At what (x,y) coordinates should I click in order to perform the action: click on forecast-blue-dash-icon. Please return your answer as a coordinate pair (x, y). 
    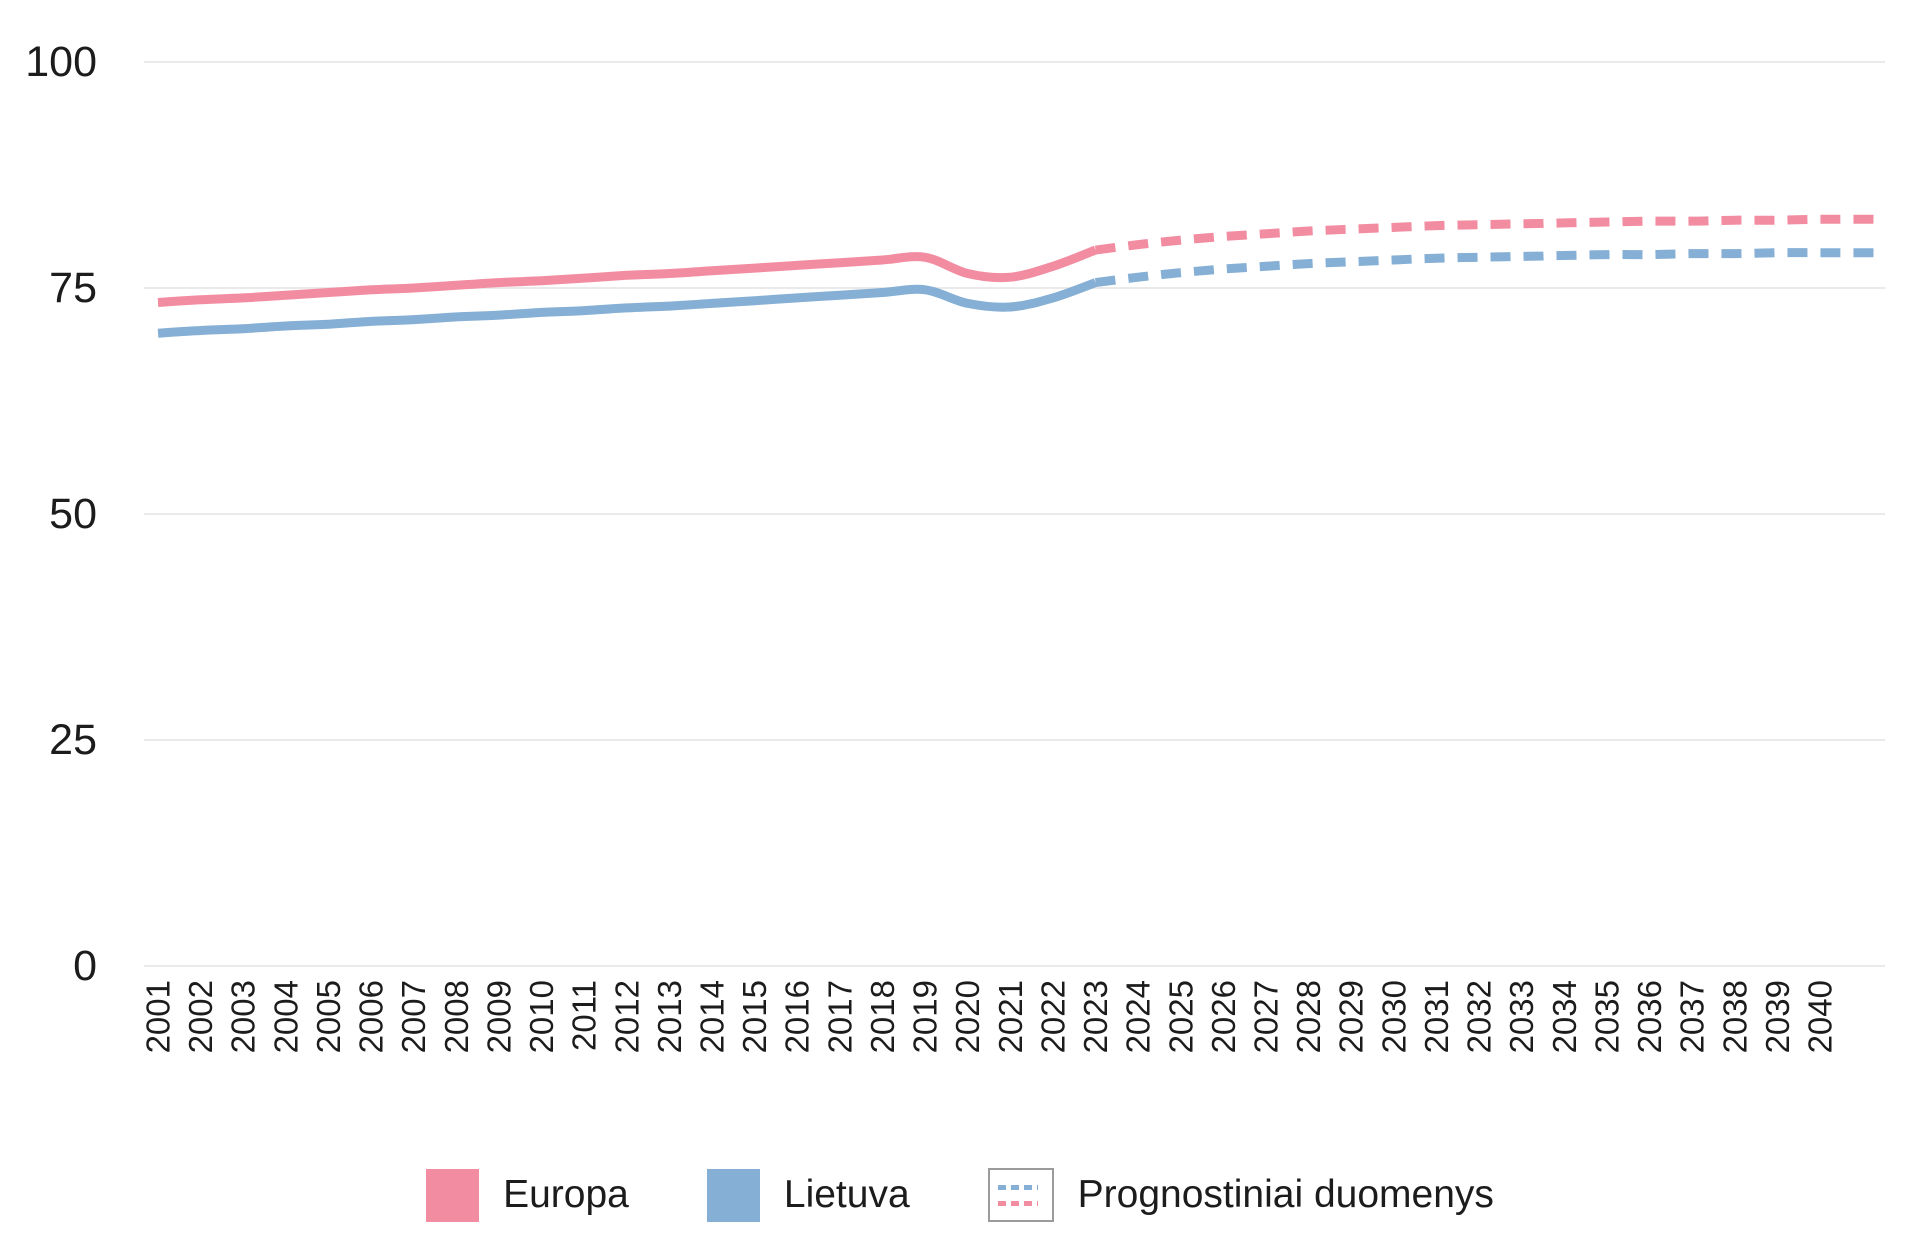
    Looking at the image, I should click on (1017, 1187).